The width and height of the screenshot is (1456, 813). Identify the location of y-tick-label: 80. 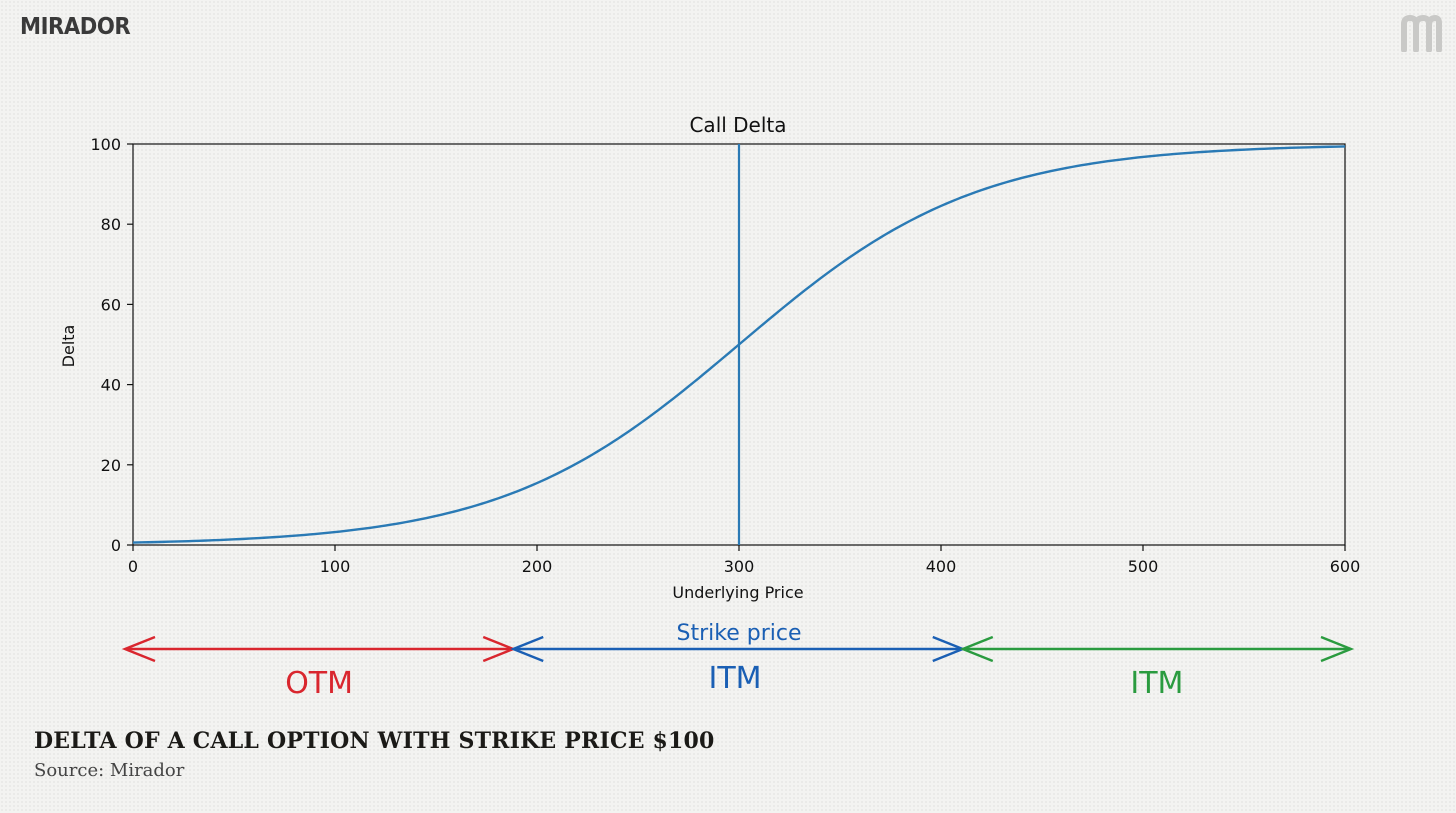
(111, 224).